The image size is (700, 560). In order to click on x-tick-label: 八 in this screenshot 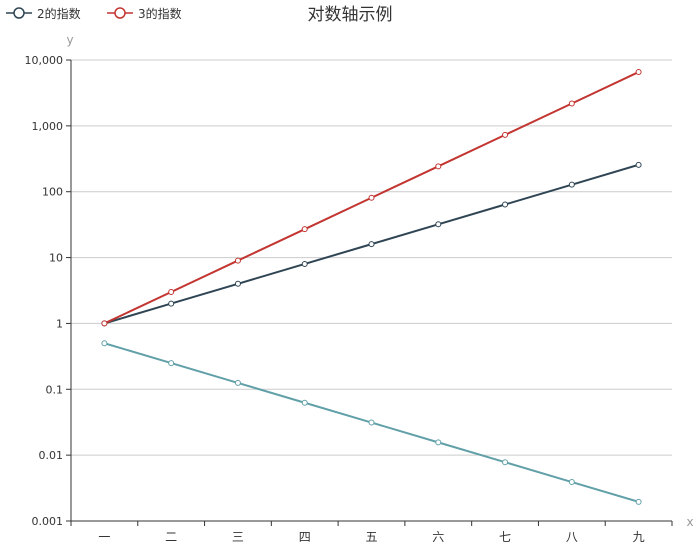, I will do `click(572, 537)`.